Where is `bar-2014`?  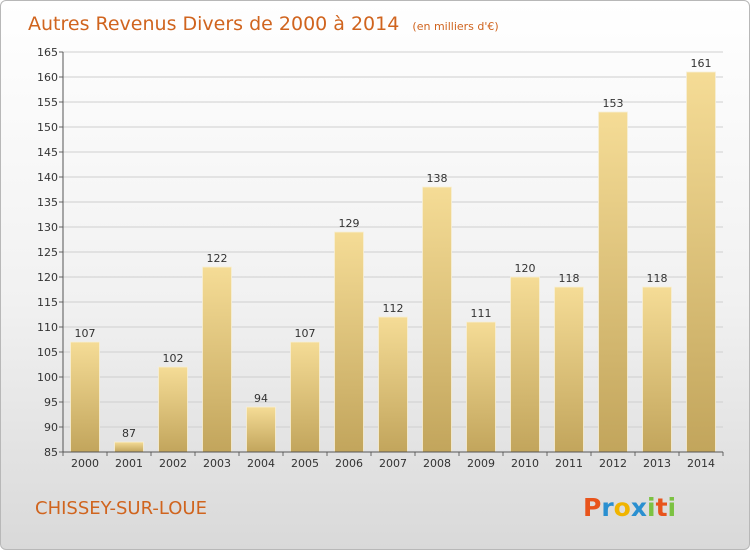
bar-2014 is located at coordinates (701, 262).